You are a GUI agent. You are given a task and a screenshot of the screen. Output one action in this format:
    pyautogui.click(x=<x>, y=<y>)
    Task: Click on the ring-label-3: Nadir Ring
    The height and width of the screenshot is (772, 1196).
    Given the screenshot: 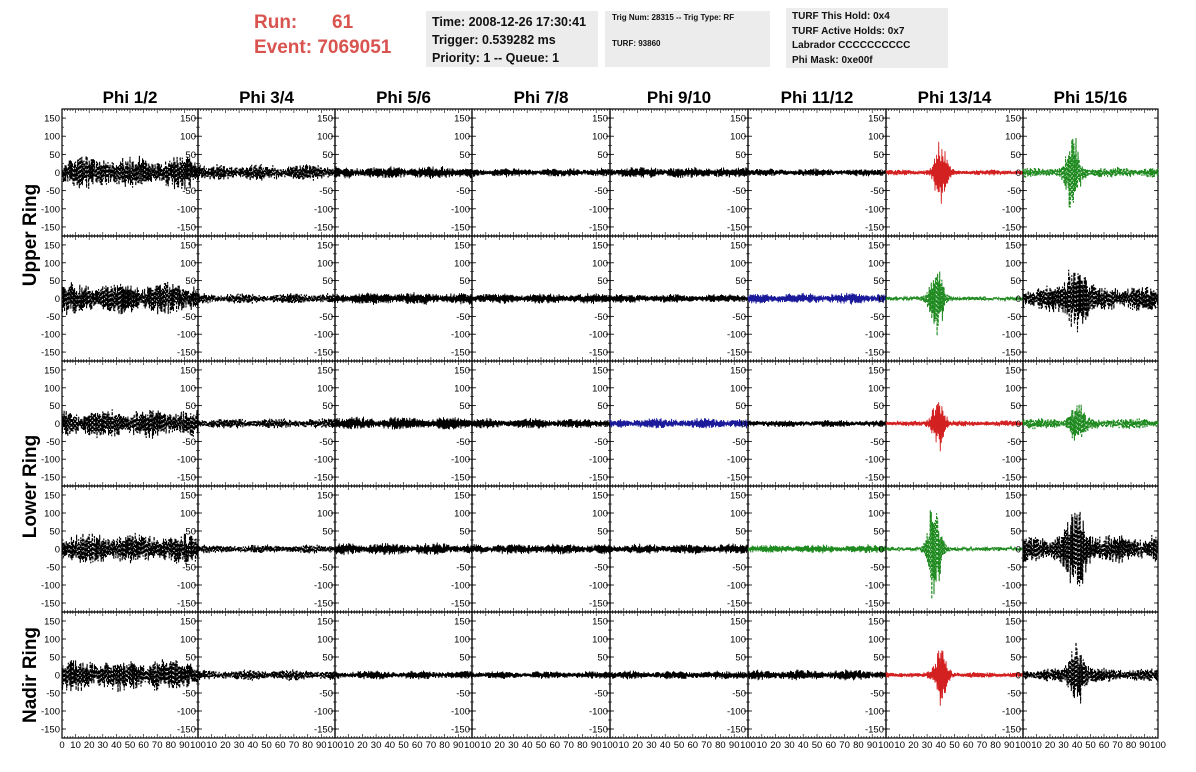 What is the action you would take?
    pyautogui.click(x=30, y=675)
    